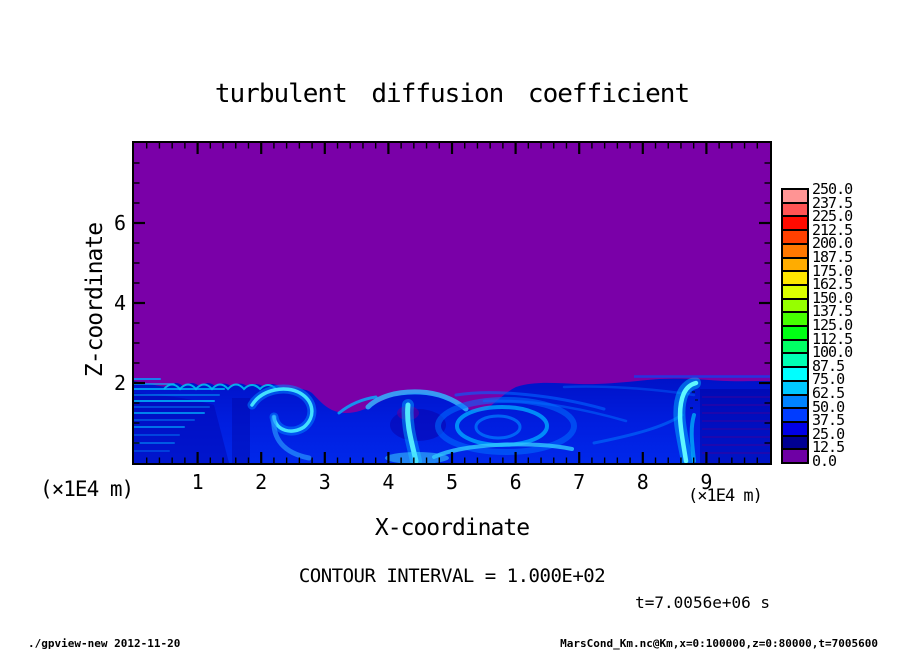 This screenshot has height=654, width=904. I want to click on colorbar-label: 0.0, so click(824, 461).